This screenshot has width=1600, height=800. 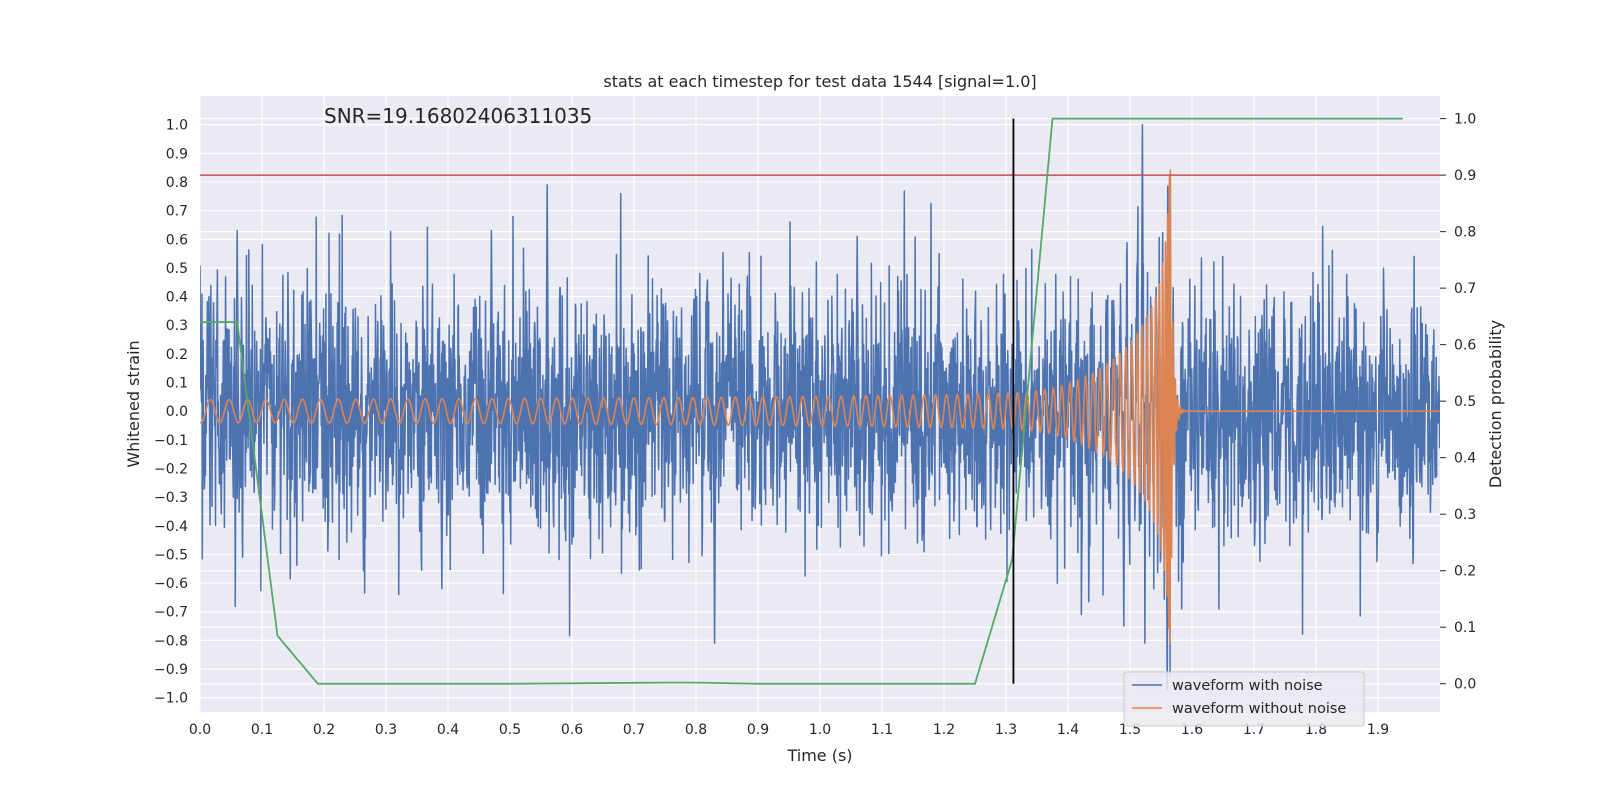 What do you see at coordinates (1465, 402) in the screenshot?
I see `y2-tick-label: 0.5` at bounding box center [1465, 402].